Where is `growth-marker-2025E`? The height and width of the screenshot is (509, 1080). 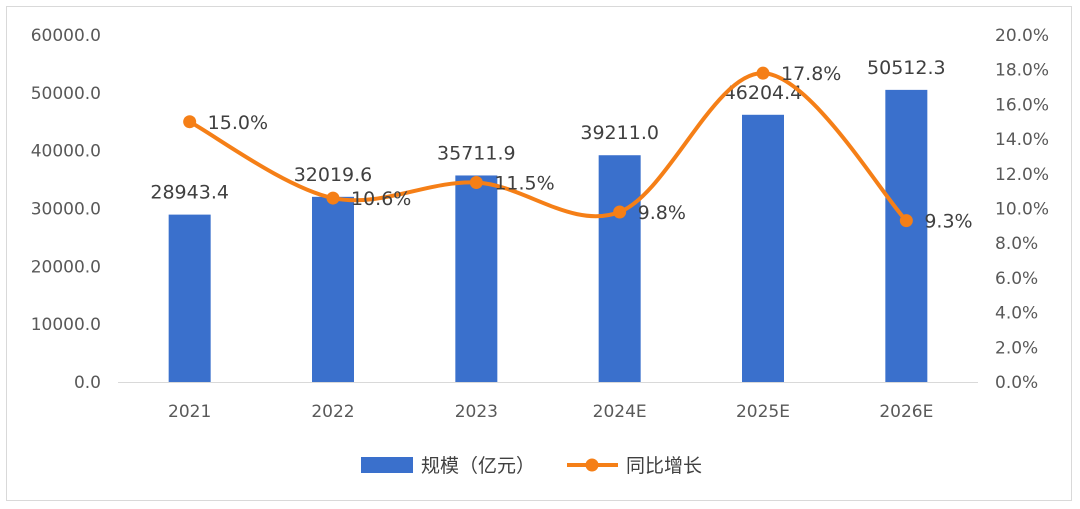
growth-marker-2025E is located at coordinates (763, 73).